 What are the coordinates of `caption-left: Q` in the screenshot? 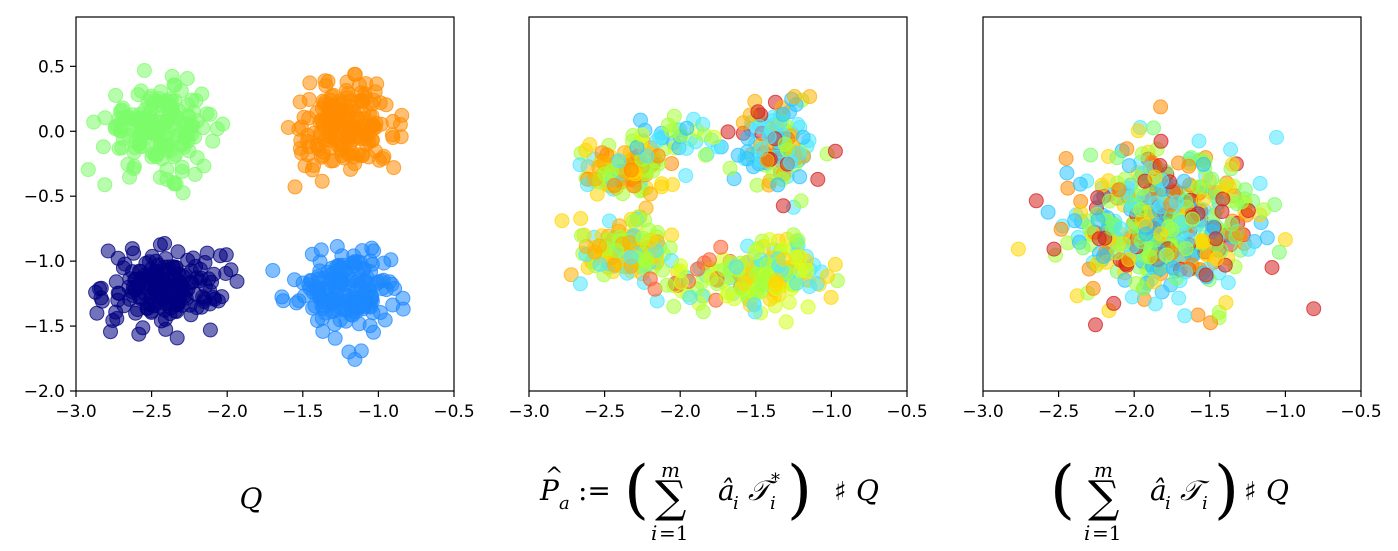 It's located at (251, 498).